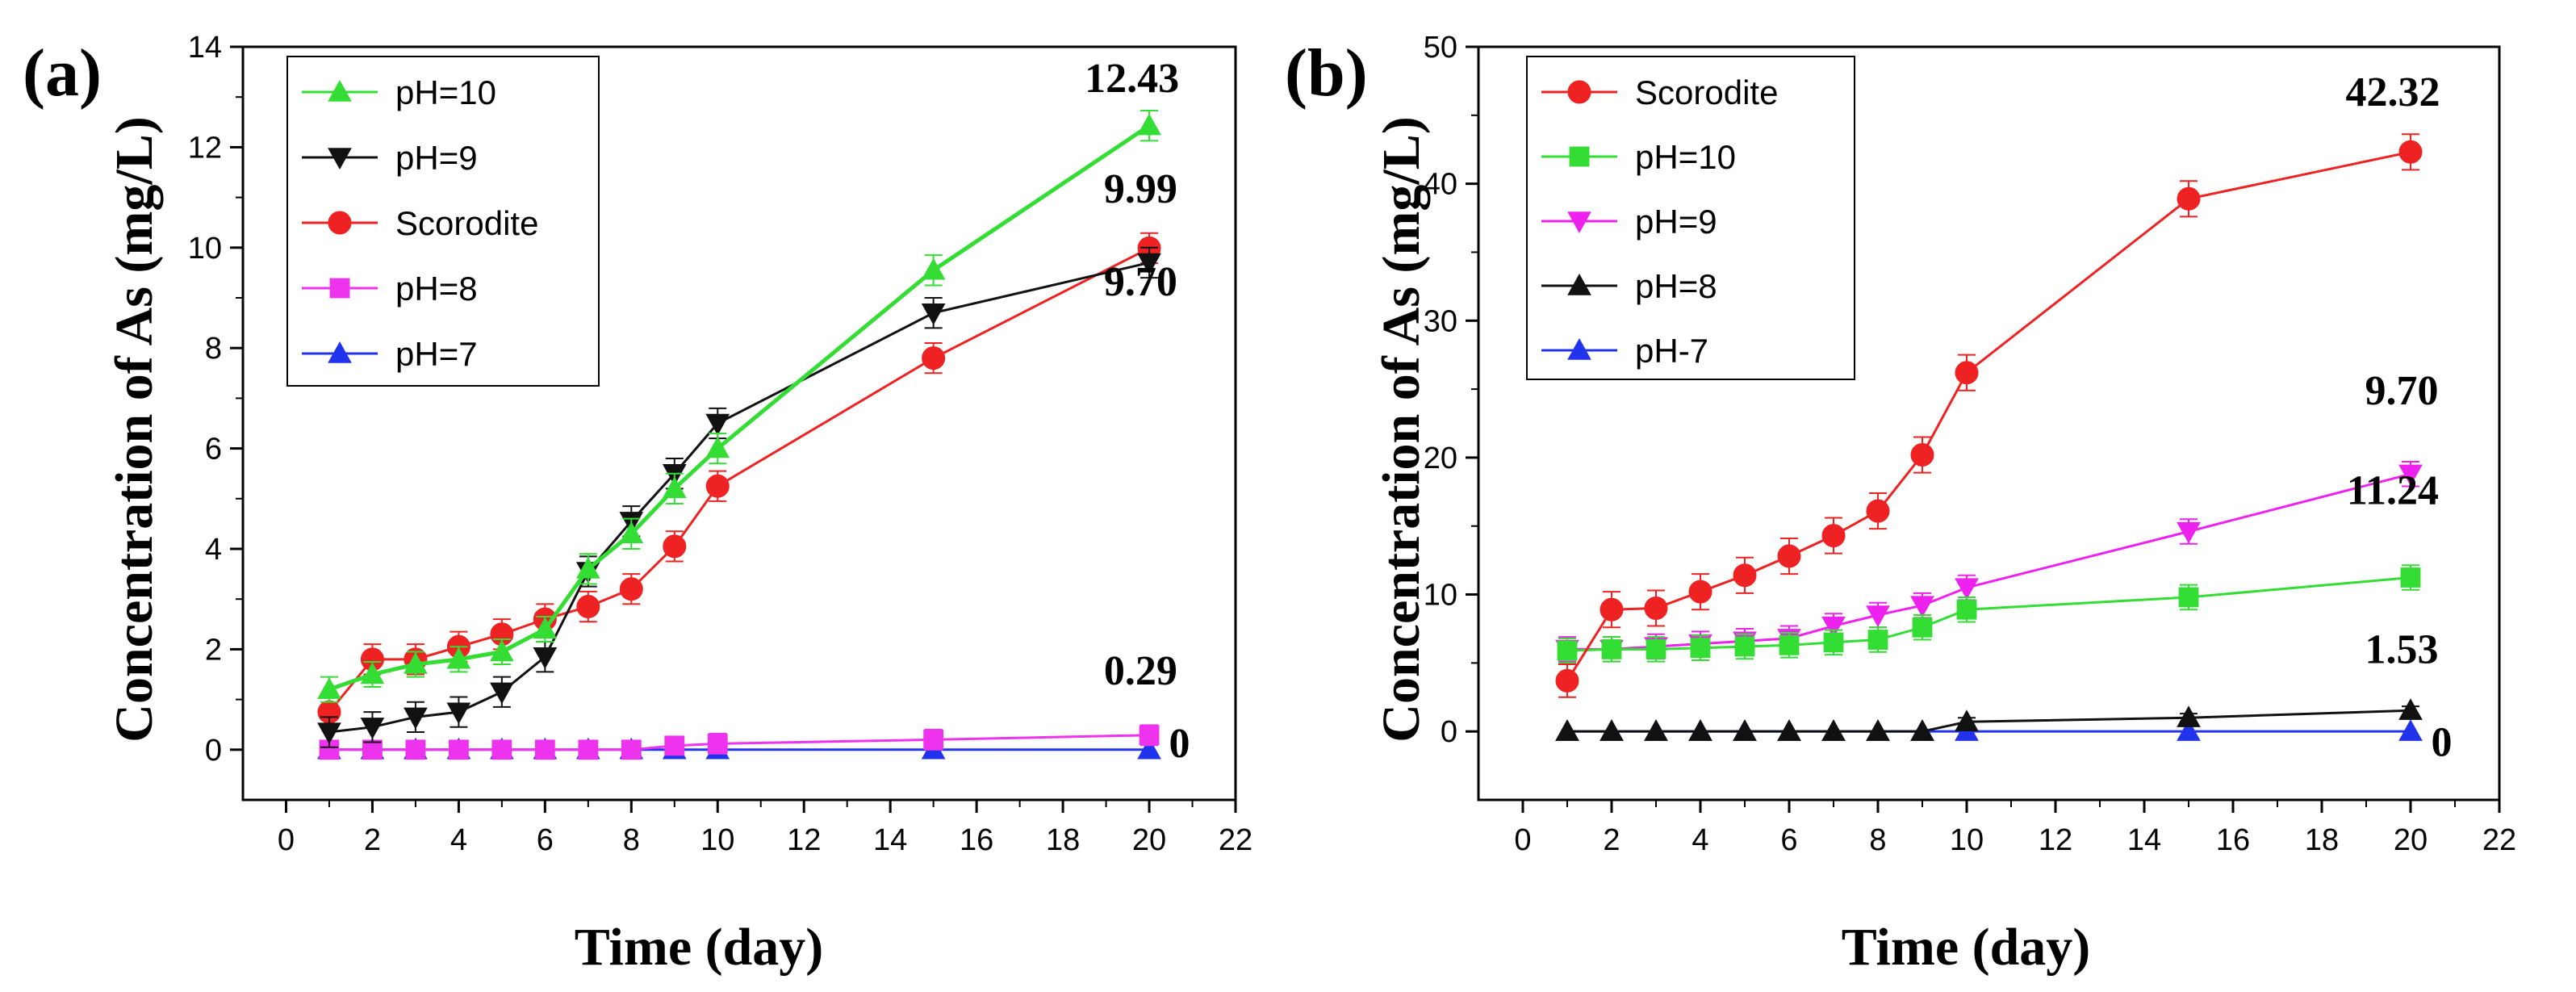 Image resolution: width=2576 pixels, height=992 pixels. Describe the element at coordinates (2393, 491) in the screenshot. I see `value-annotation: 11.24` at that location.